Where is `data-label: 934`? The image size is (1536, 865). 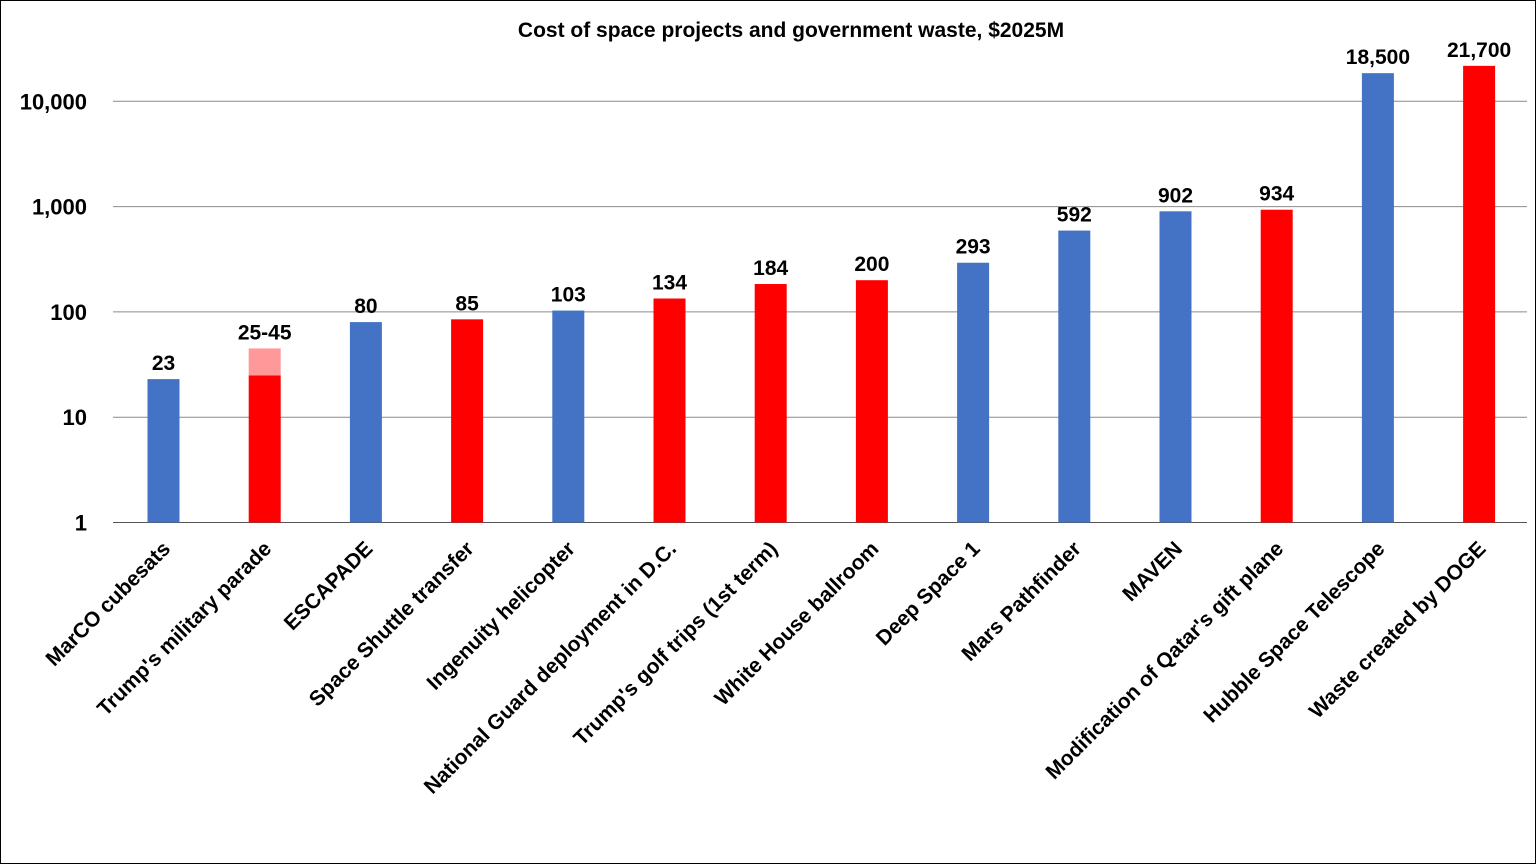 data-label: 934 is located at coordinates (1276, 194).